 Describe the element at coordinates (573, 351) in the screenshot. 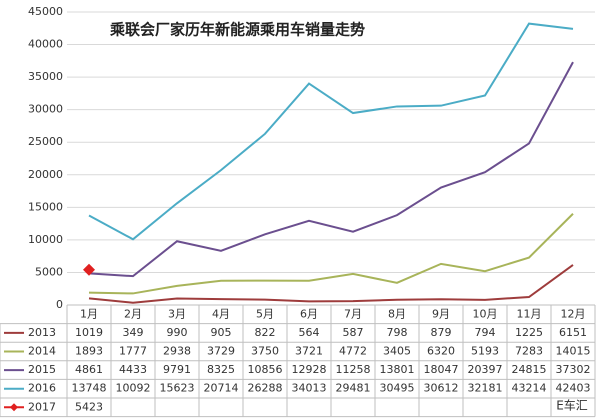

I see `table-value: 14015` at that location.